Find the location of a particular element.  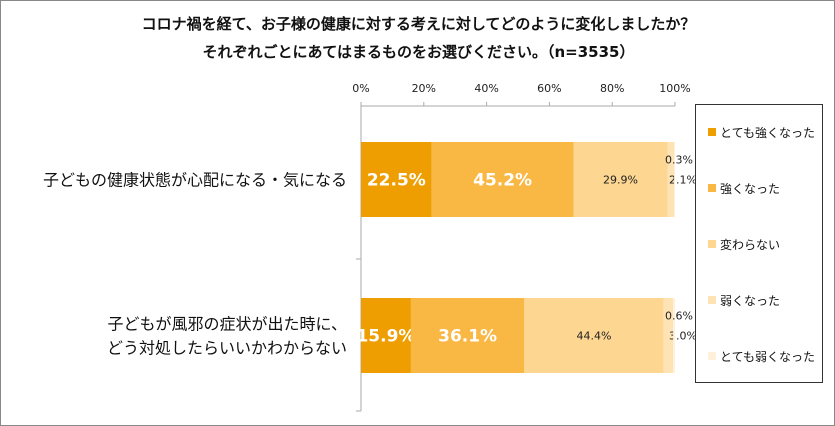

legend-box is located at coordinates (759, 243).